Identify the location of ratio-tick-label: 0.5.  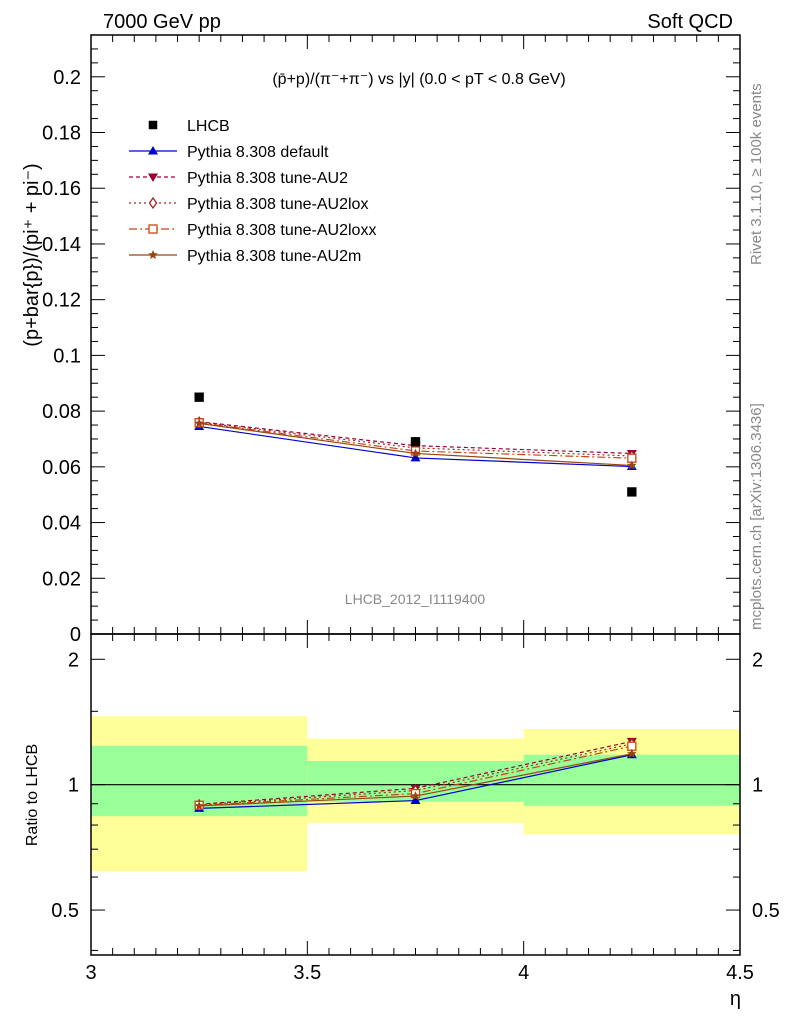
(65, 911).